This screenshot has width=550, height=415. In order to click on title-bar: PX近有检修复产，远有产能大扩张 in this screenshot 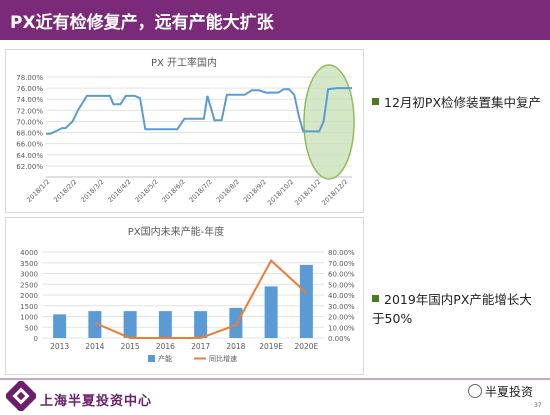, I will do `click(275, 20)`.